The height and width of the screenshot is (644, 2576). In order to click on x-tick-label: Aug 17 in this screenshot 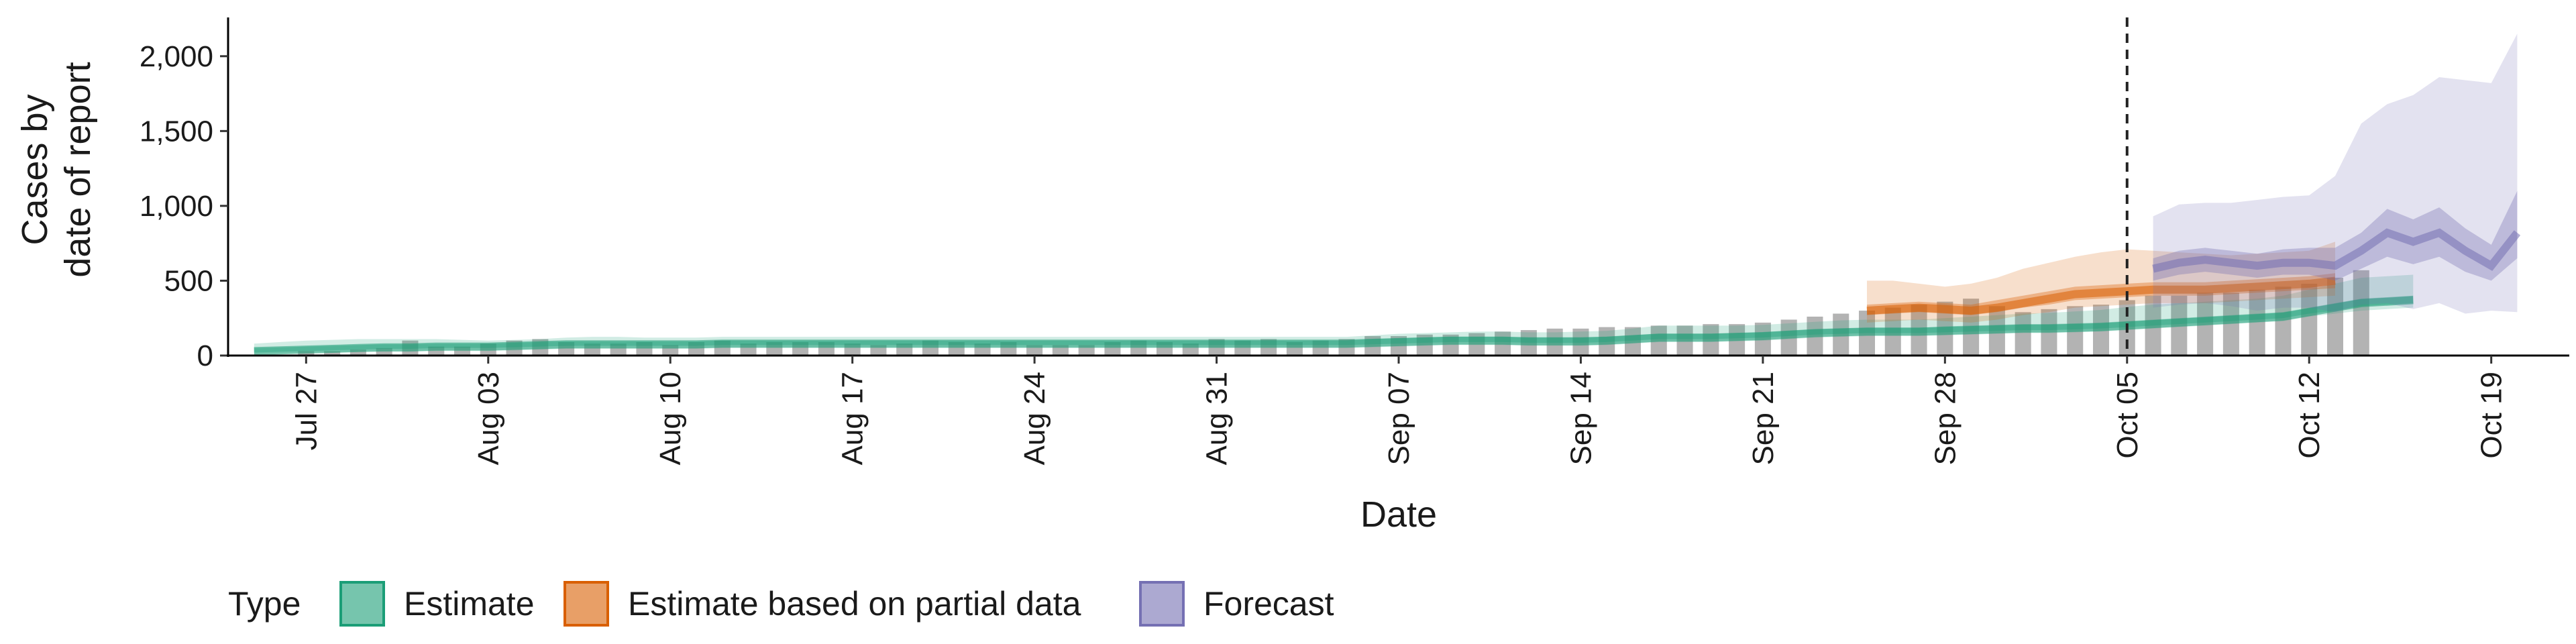, I will do `click(853, 418)`.